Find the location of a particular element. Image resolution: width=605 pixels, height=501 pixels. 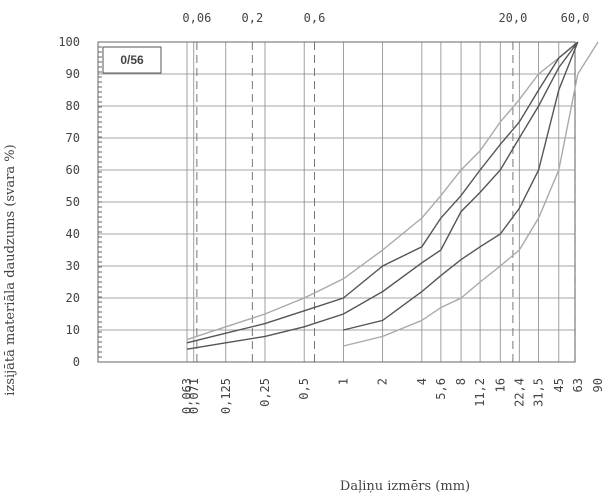

y-title: izsijātā materiāla daudzums (svara %) is located at coordinates (10, 269).